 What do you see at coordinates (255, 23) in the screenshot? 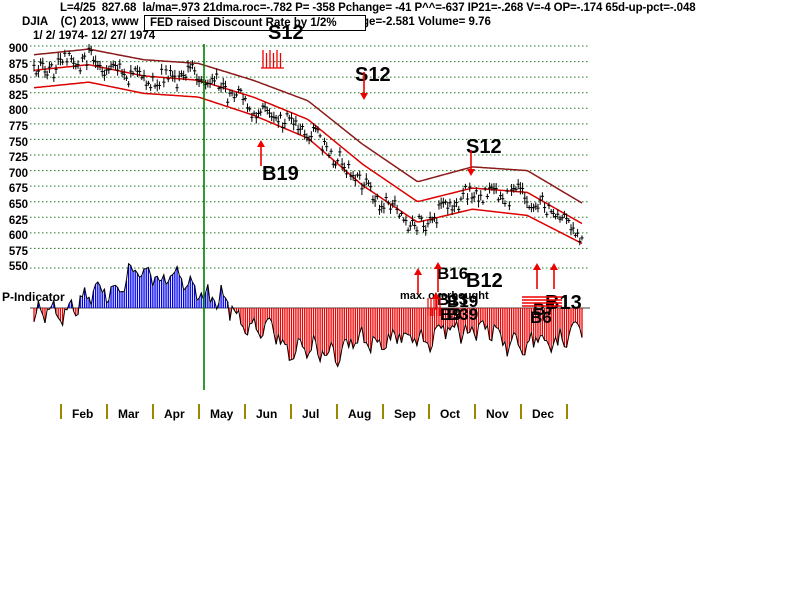
I see `fed-event-callout: FED raised Discount Rate by 1/2%` at bounding box center [255, 23].